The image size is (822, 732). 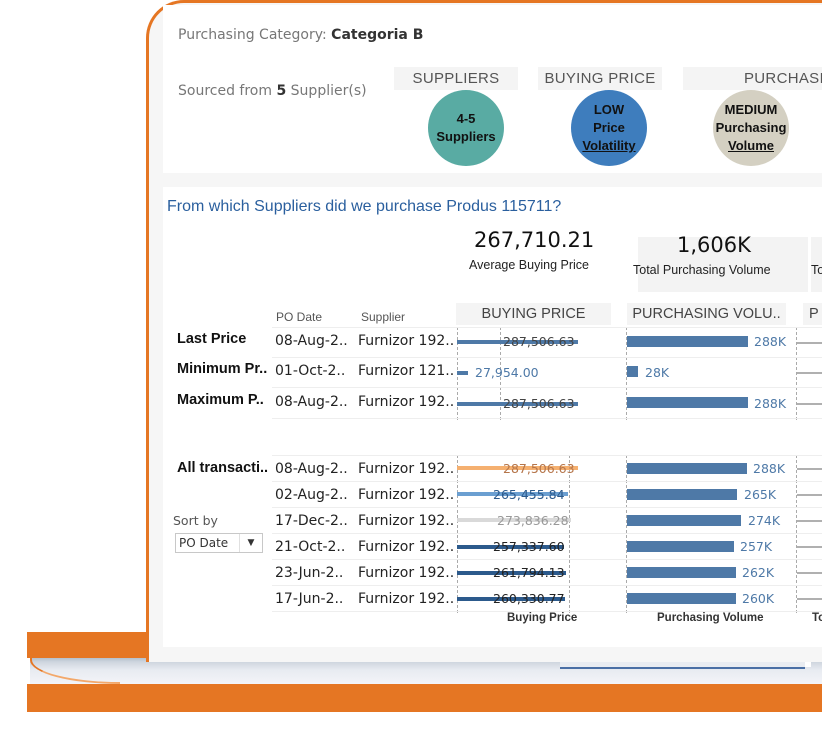 I want to click on po-date-cell: 23-Jun-2.., so click(x=309, y=573).